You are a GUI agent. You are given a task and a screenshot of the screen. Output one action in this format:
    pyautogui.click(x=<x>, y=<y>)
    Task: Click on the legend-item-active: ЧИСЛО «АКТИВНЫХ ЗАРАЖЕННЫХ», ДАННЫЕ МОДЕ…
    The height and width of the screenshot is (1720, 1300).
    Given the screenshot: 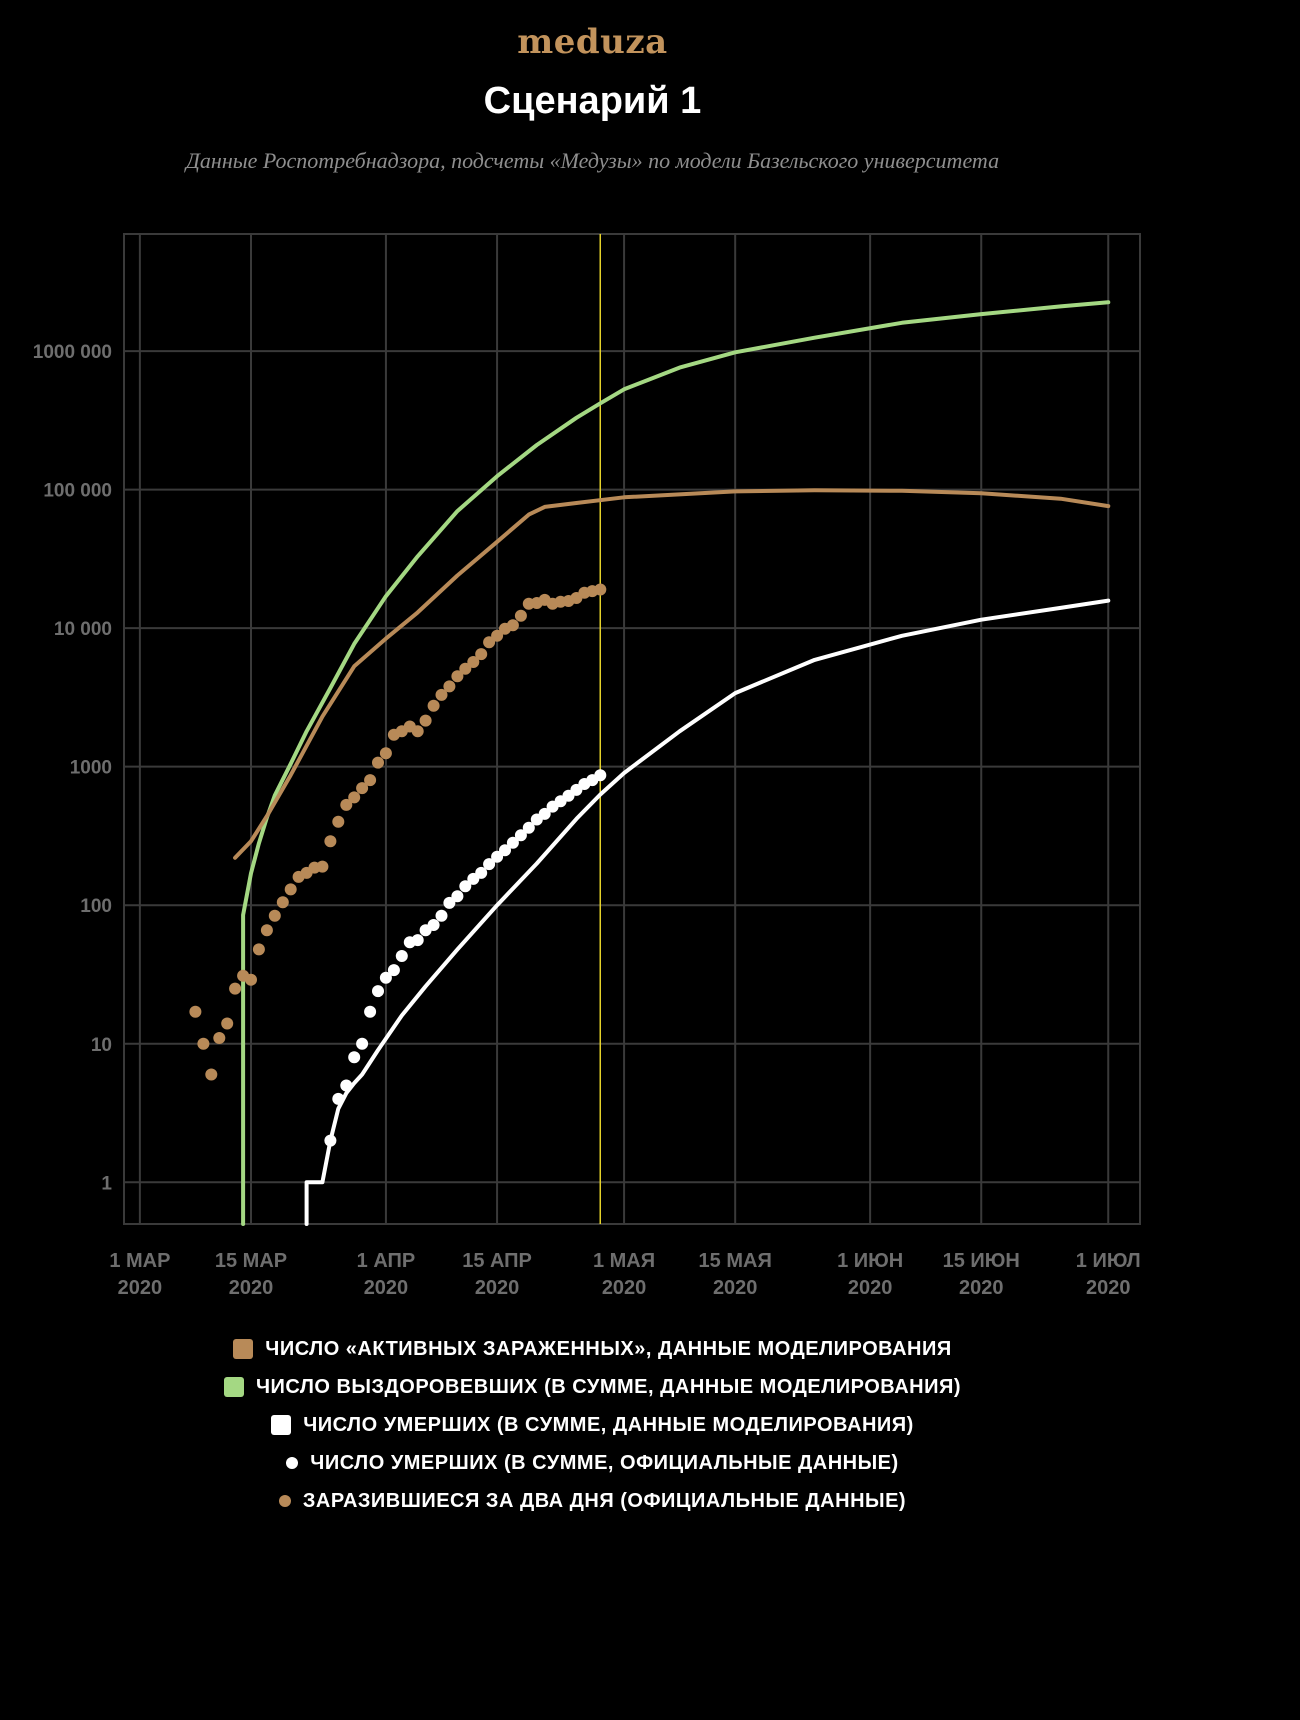 What is the action you would take?
    pyautogui.click(x=592, y=1349)
    